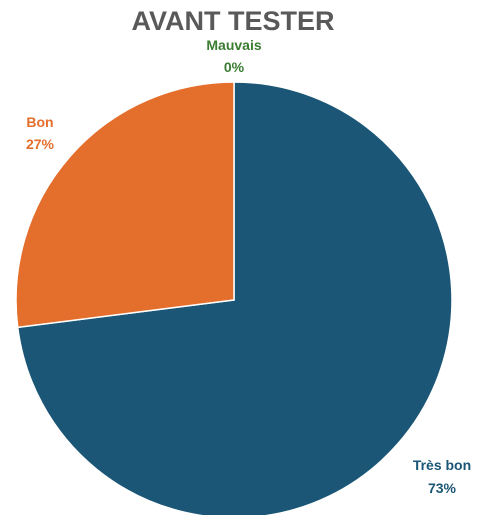 Image resolution: width=481 pixels, height=520 pixels. What do you see at coordinates (233, 45) in the screenshot?
I see `slice-label-mauvais: Mauvais` at bounding box center [233, 45].